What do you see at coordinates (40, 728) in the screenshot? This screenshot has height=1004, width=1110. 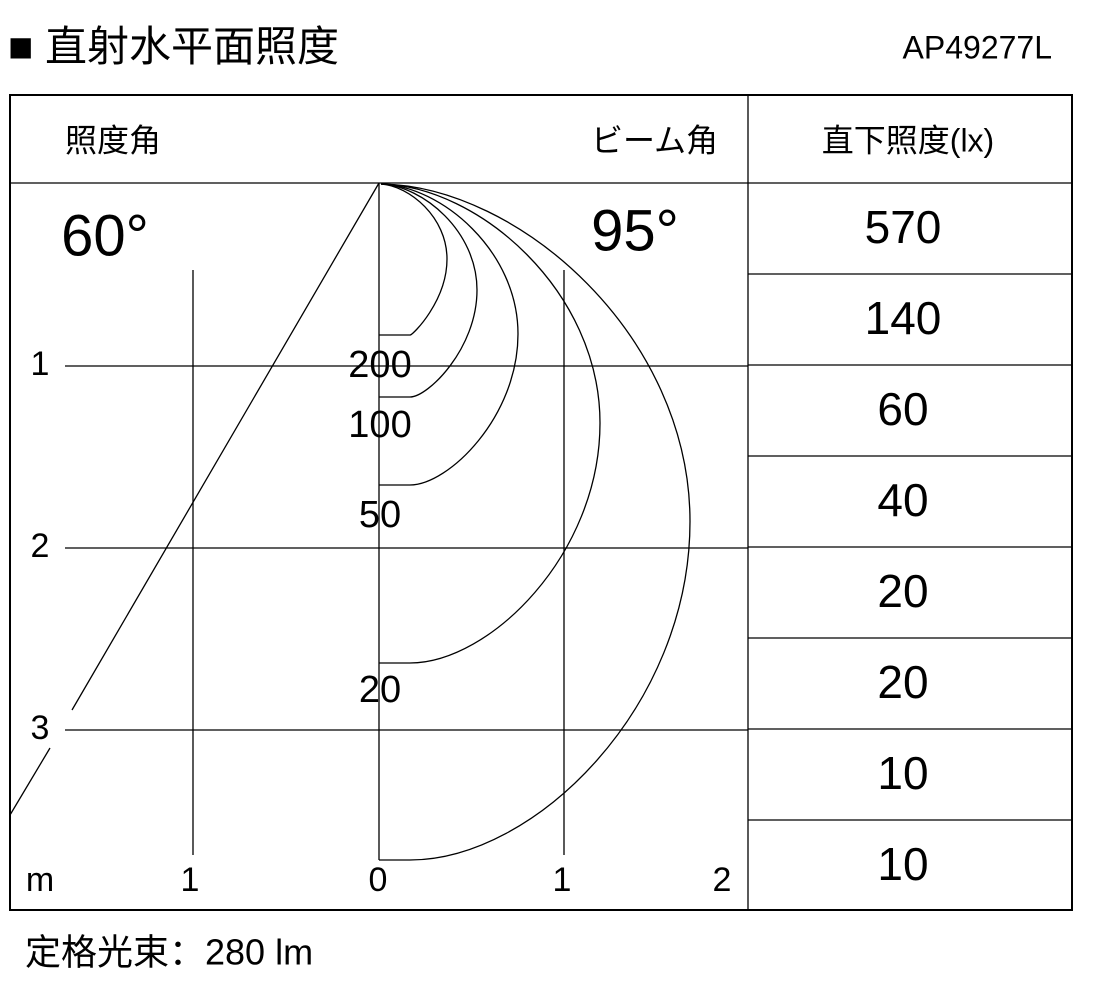 I see `depth-label: 3` at bounding box center [40, 728].